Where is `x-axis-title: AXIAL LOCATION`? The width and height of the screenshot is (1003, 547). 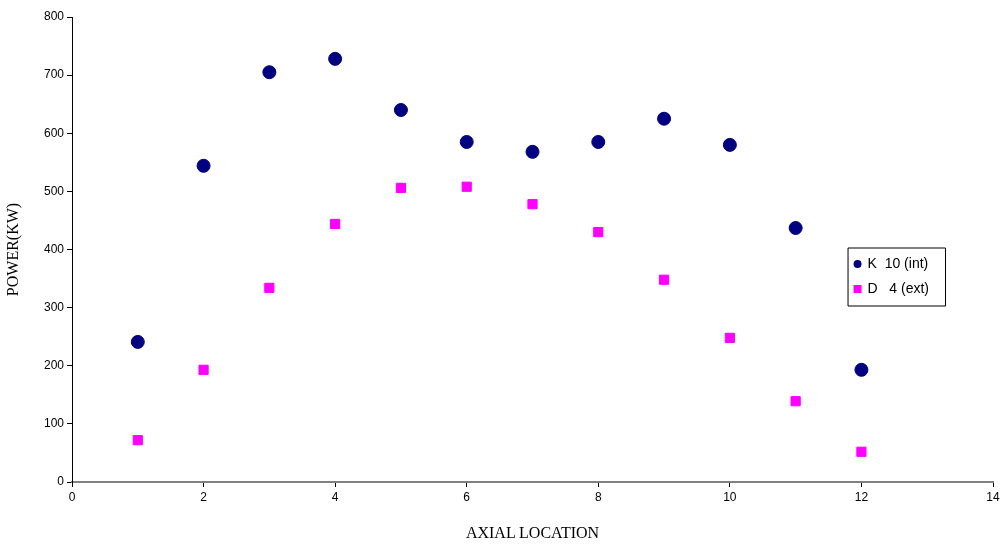 x-axis-title: AXIAL LOCATION is located at coordinates (532, 532).